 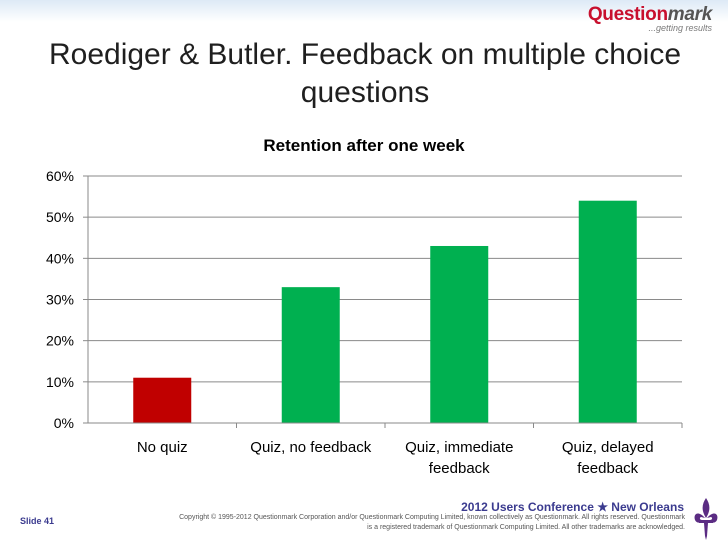 I want to click on chart-title: Retention after one week, so click(x=364, y=145).